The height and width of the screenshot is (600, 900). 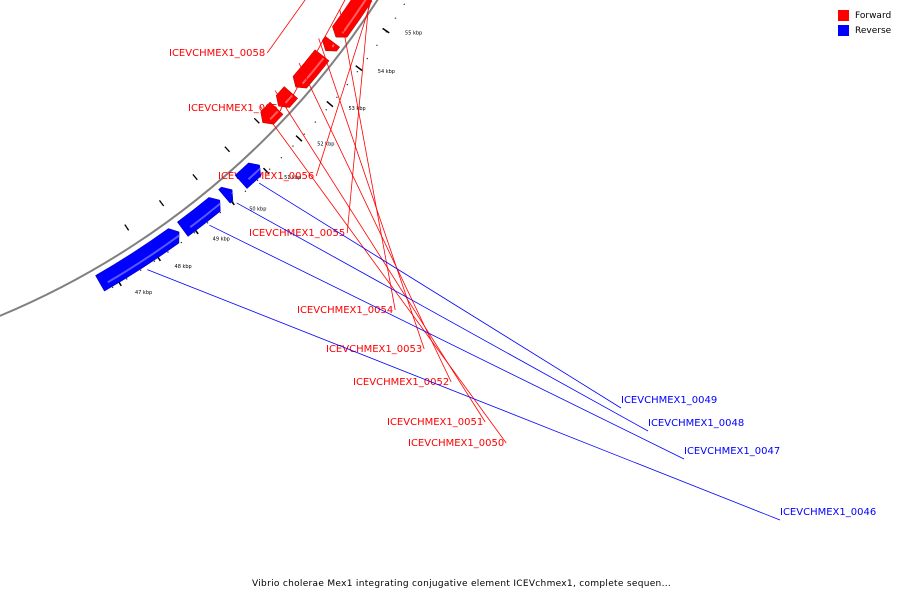 What do you see at coordinates (374, 349) in the screenshot?
I see `gene-label-icevchmex1_0053: ICEVCHMEX1_0053` at bounding box center [374, 349].